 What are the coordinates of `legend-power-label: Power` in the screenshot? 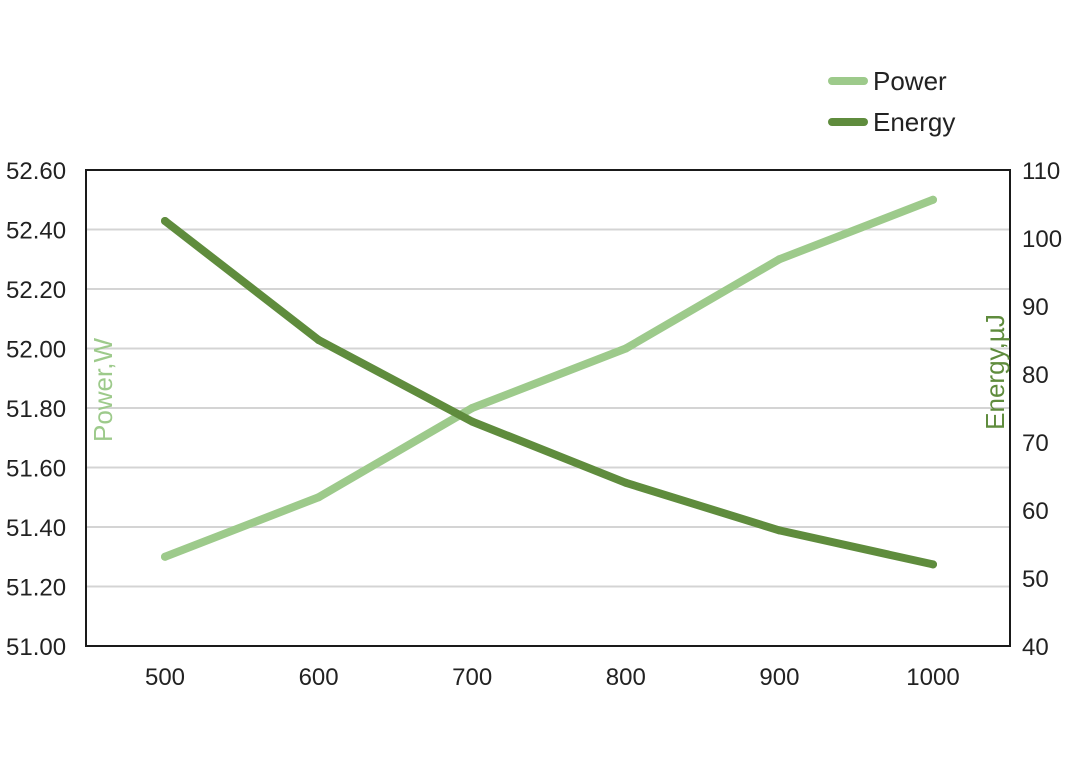 It's located at (910, 81).